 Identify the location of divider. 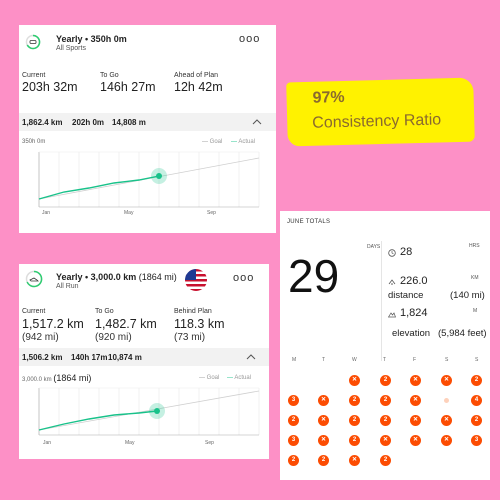
(381, 301).